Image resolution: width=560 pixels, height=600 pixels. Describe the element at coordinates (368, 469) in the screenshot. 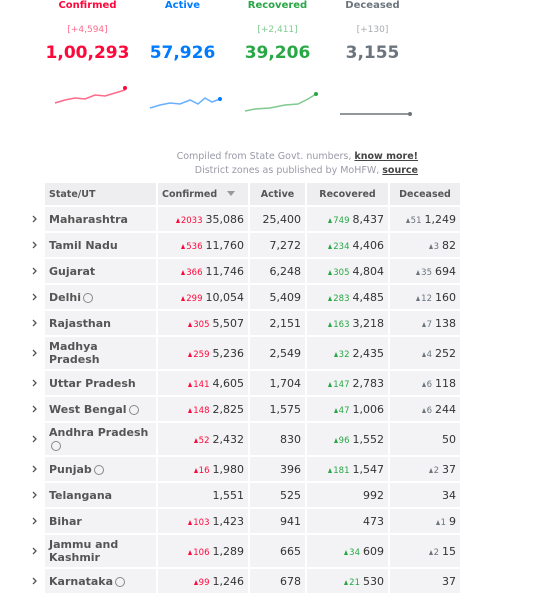

I see `recovered-value: 1,547` at that location.